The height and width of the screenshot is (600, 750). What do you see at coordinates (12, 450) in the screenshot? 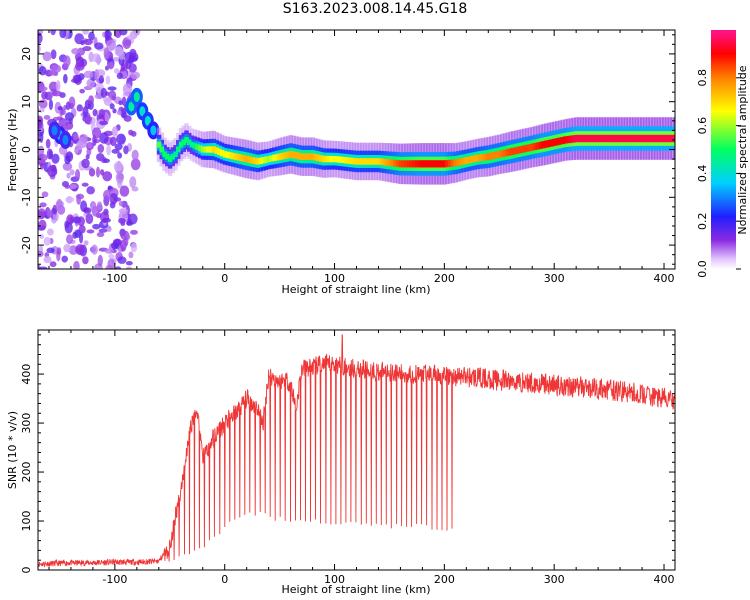
I see `snr-y-axis-title: SNR (10 * v/v)` at bounding box center [12, 450].